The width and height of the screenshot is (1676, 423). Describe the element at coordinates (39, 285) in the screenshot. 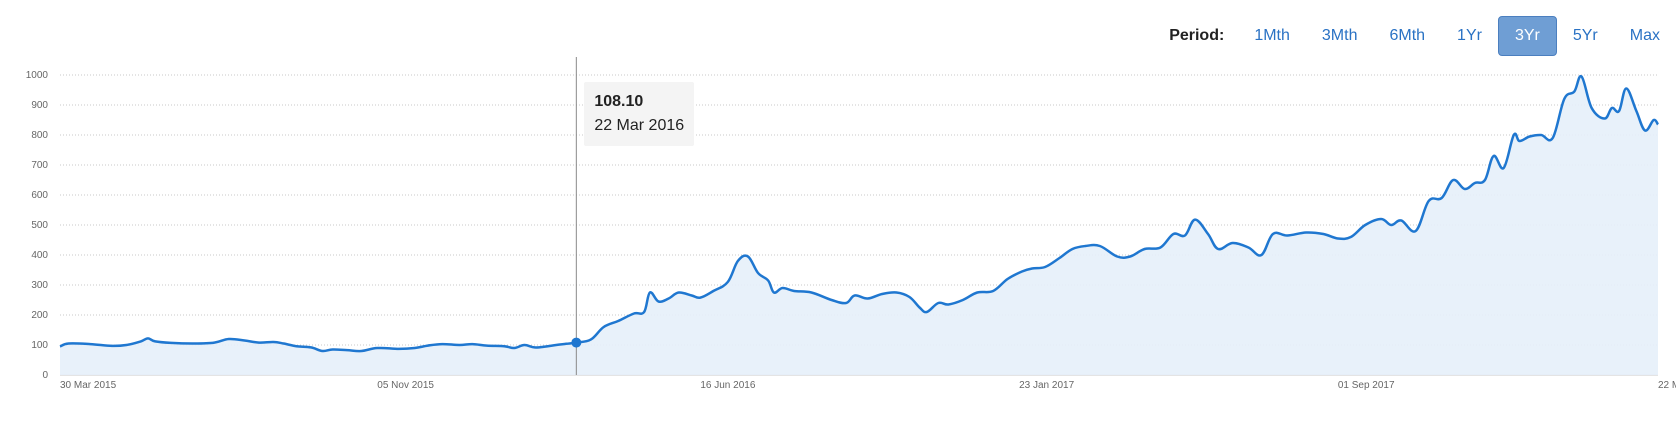

I see `y-tick-label: 300` at that location.